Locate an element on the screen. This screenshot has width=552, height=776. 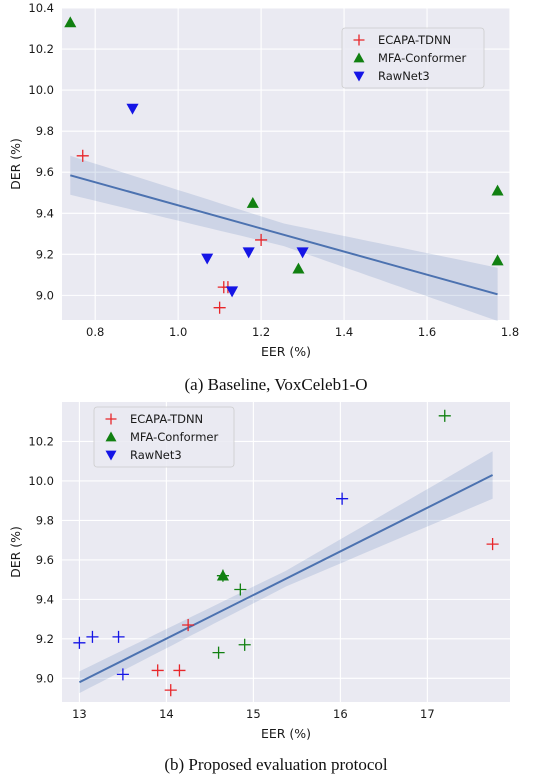
x-tick-label: 1.0 is located at coordinates (178, 332).